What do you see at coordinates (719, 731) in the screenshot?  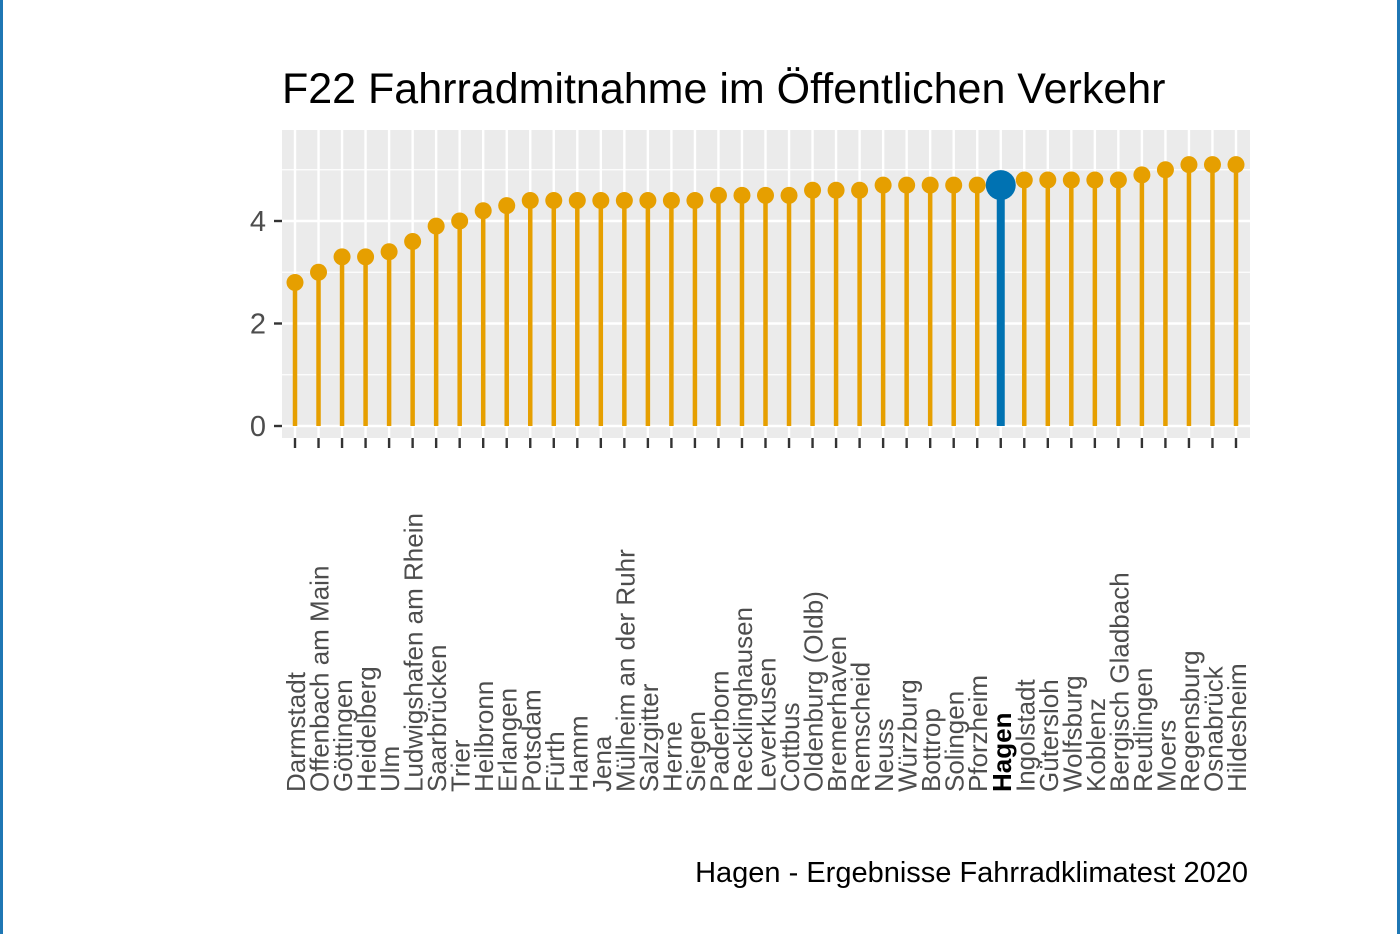 I see `x-tick-label: Paderborn` at bounding box center [719, 731].